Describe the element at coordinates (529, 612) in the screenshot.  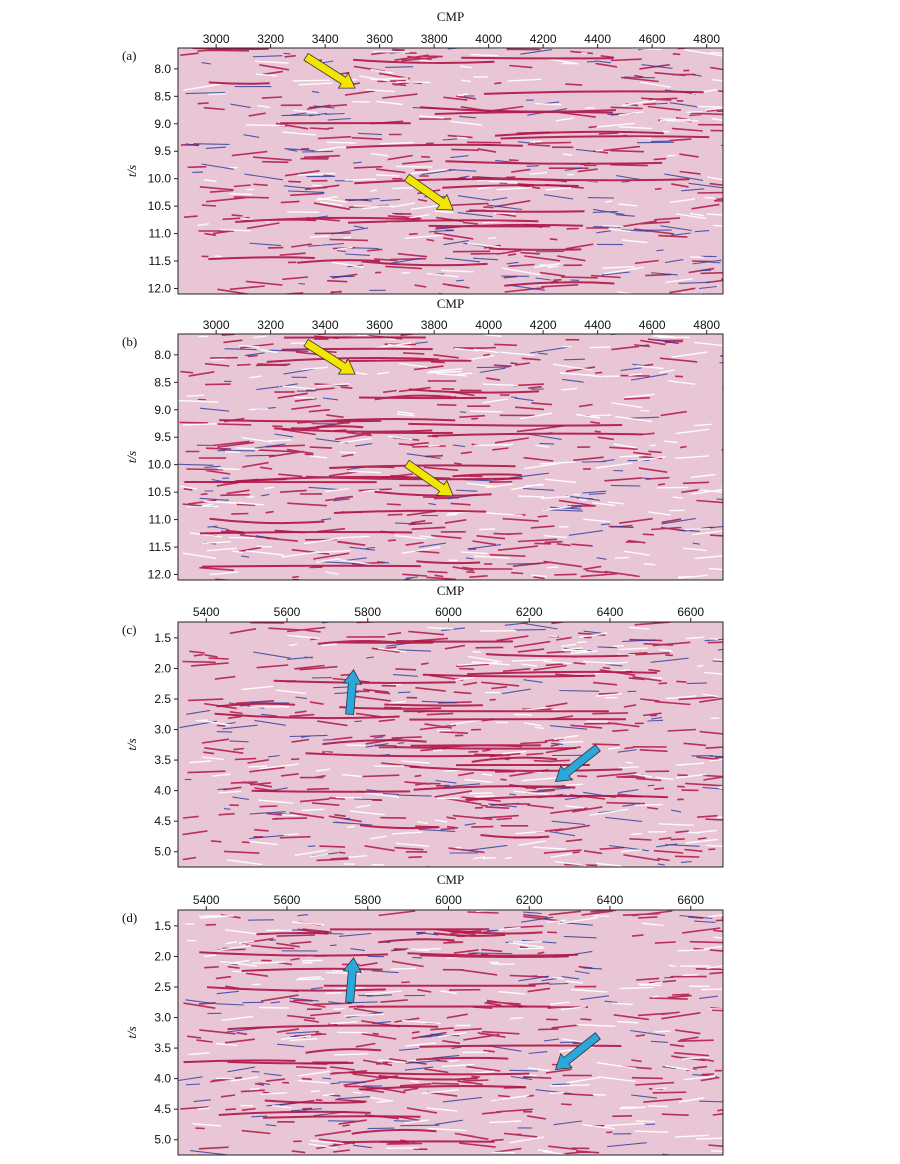
I see `x-tick-label: 6200` at that location.